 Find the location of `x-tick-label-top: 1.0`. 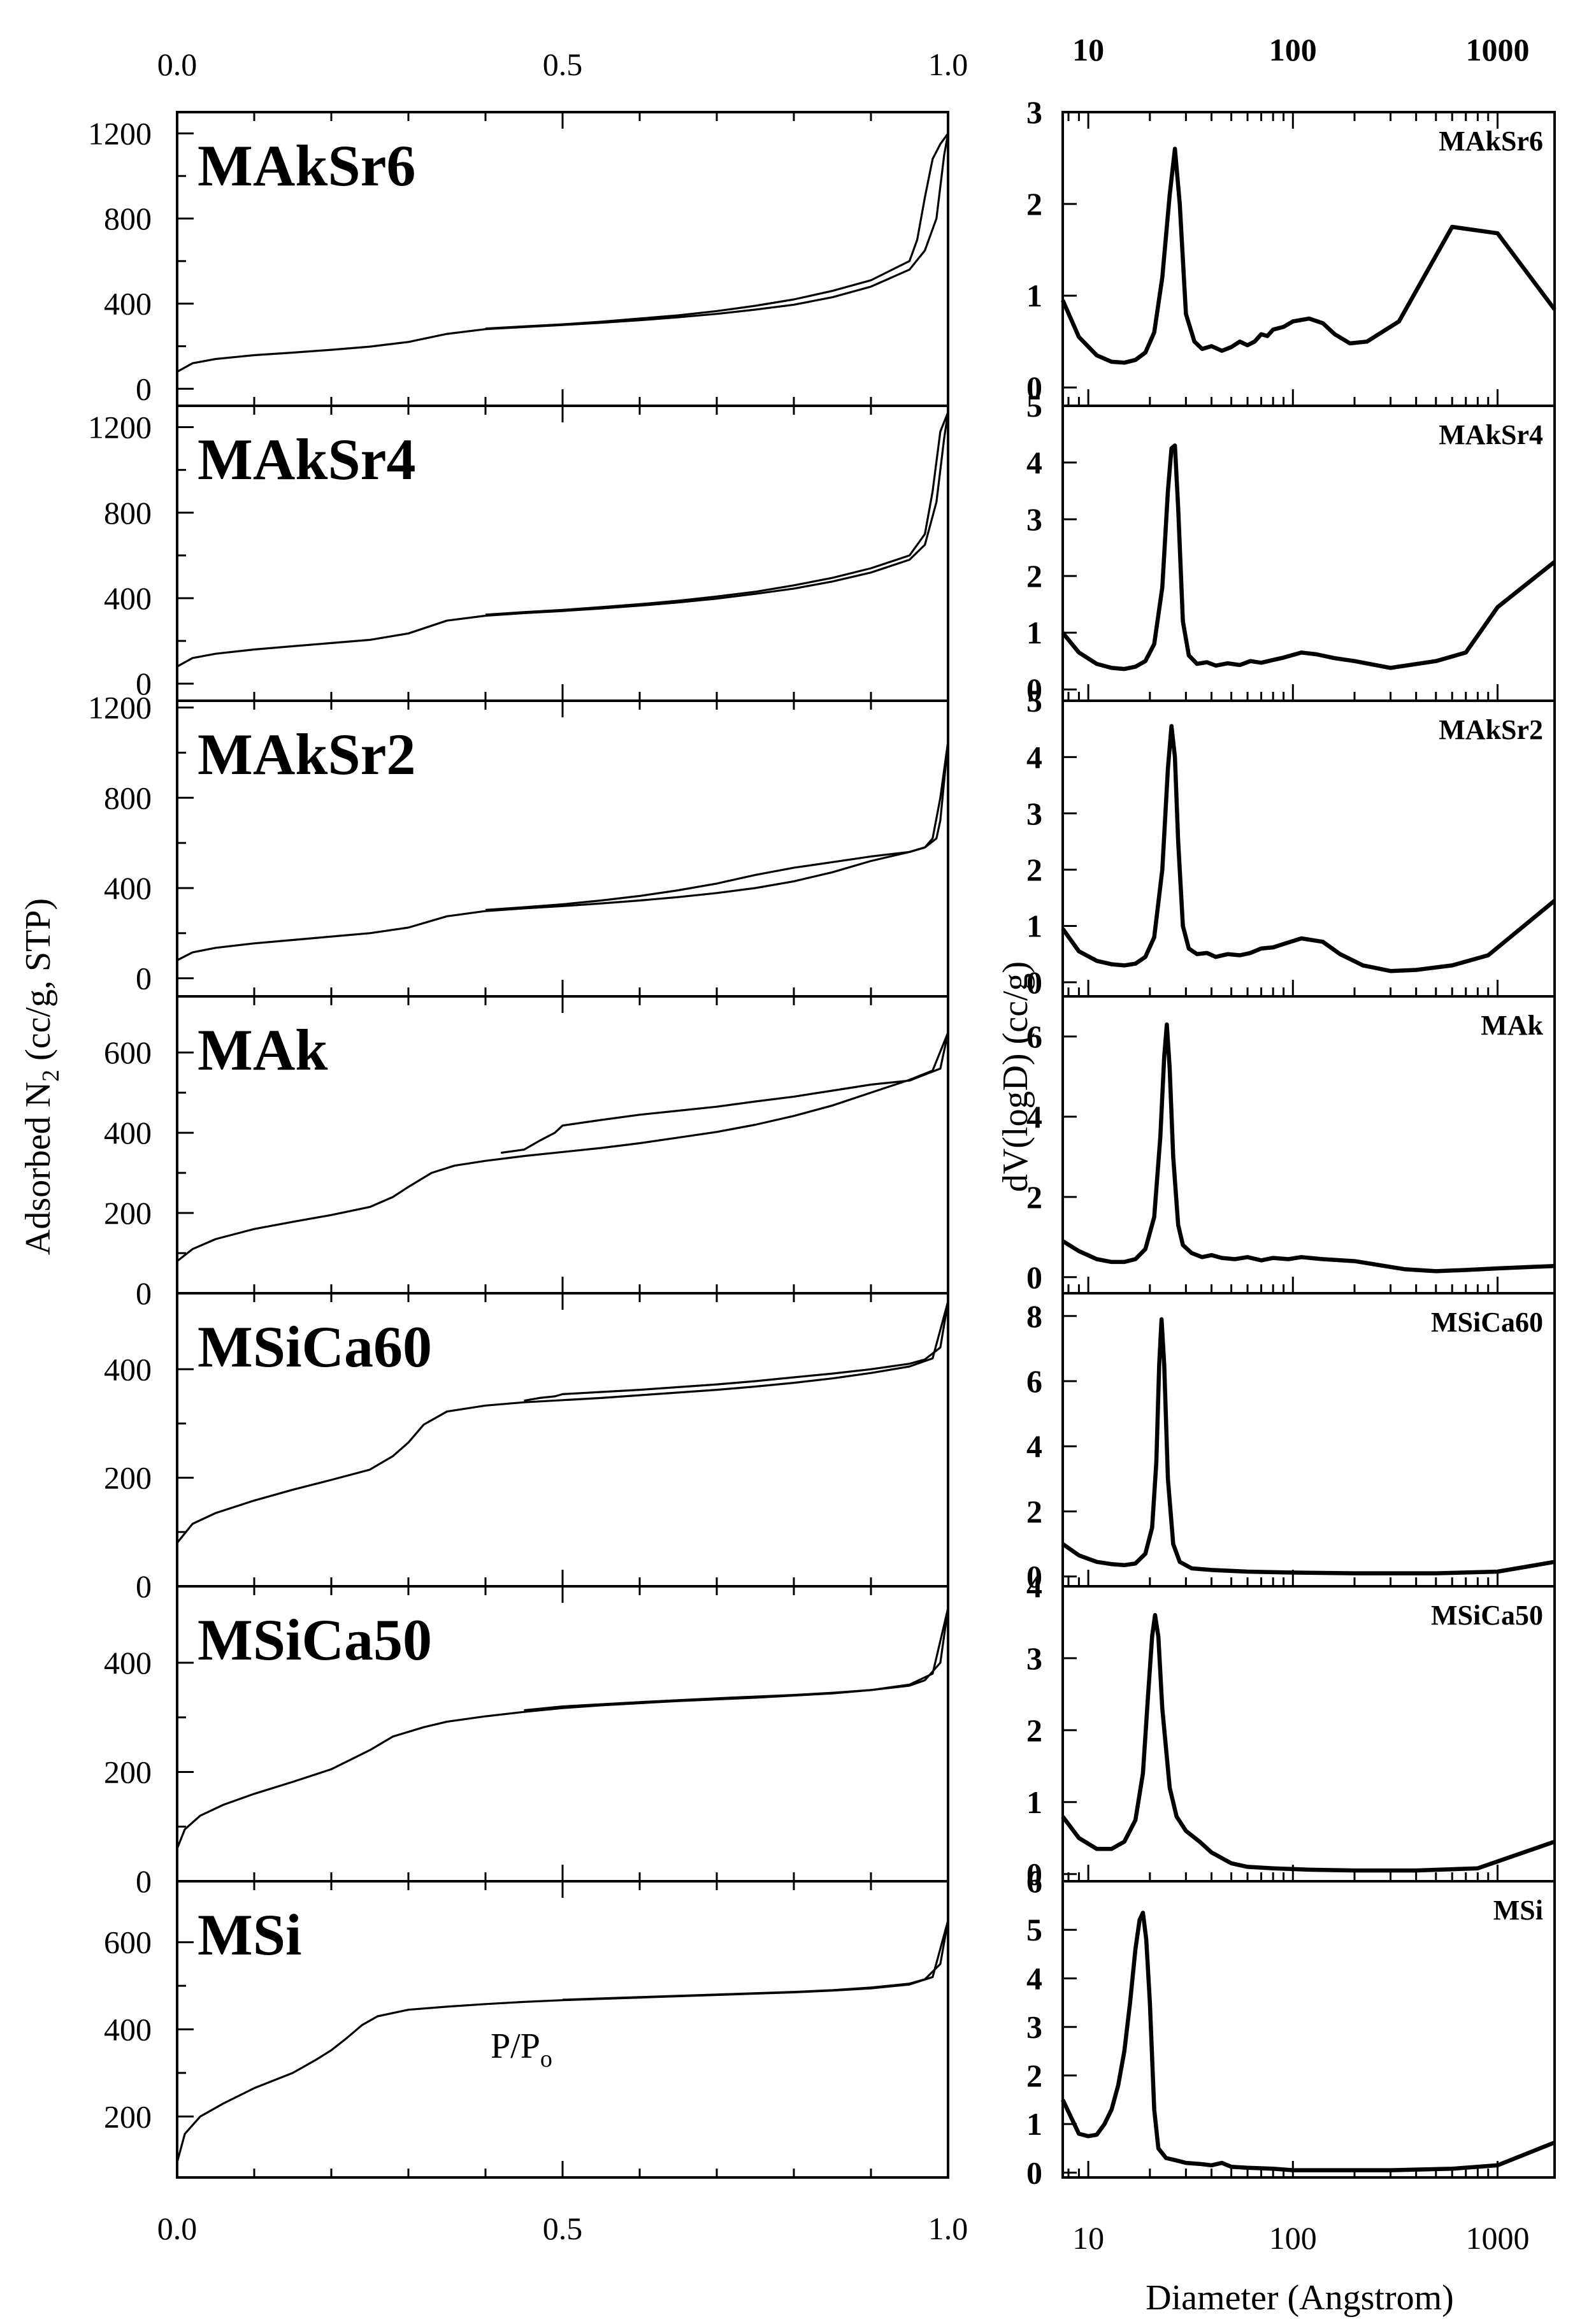

x-tick-label-top: 1.0 is located at coordinates (948, 64).